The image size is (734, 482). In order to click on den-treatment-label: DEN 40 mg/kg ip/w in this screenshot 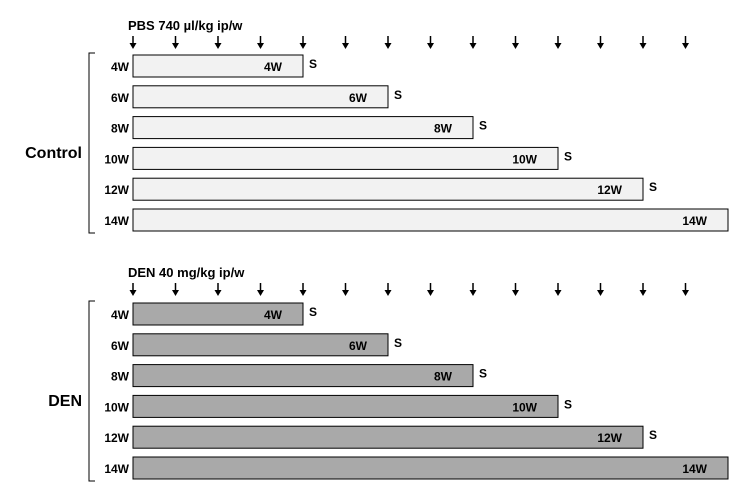, I will do `click(186, 272)`.